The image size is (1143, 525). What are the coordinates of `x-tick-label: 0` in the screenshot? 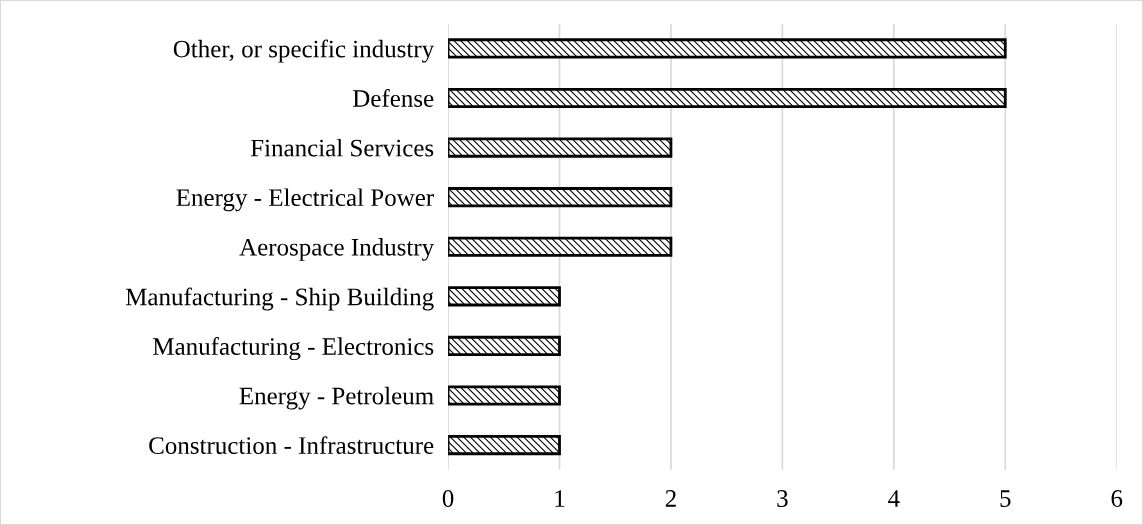 It's located at (448, 498).